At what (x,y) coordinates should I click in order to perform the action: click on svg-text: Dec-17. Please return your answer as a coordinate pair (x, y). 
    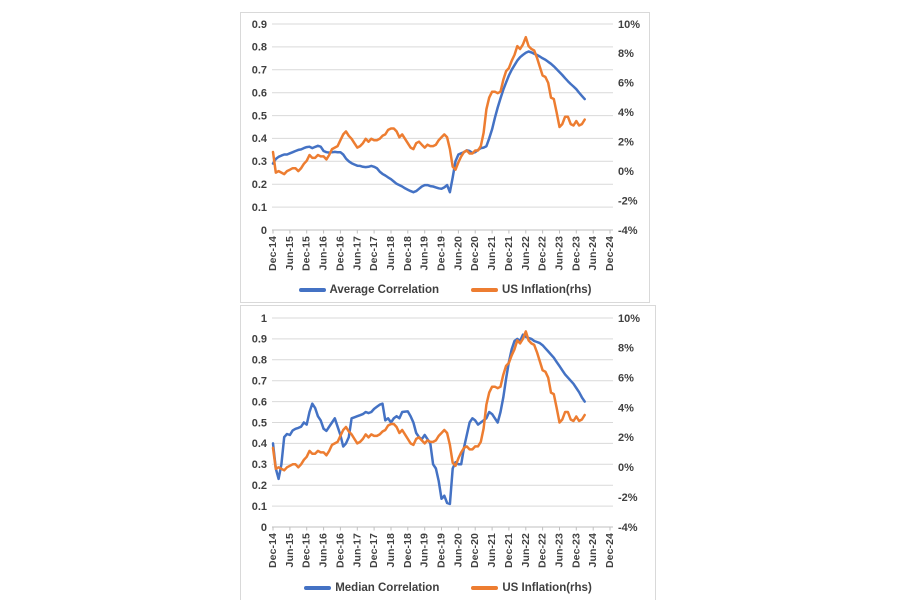
    Looking at the image, I should click on (374, 550).